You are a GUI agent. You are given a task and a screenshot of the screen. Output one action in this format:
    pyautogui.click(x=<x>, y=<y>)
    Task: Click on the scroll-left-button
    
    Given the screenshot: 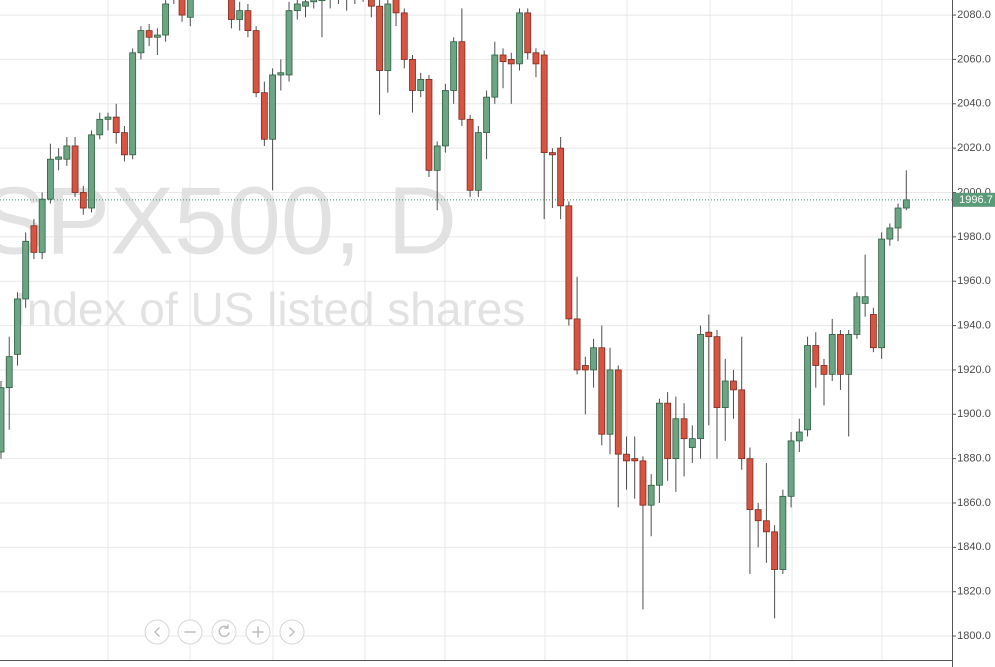 What is the action you would take?
    pyautogui.click(x=157, y=632)
    